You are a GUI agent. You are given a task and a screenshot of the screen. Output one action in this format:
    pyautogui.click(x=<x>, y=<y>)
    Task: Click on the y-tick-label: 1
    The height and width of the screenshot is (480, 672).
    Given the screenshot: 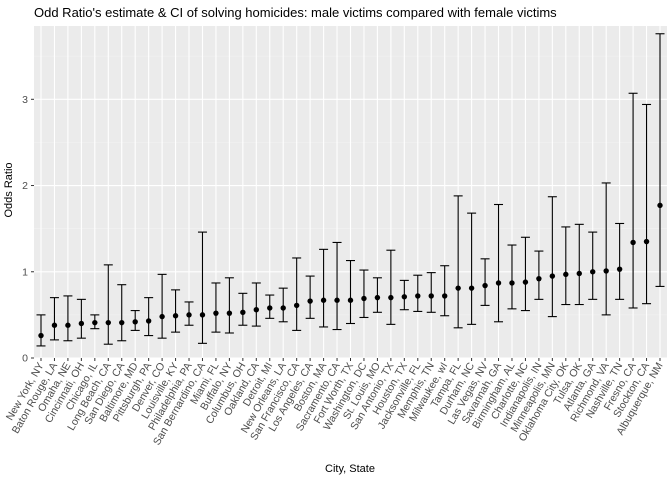 What is the action you would take?
    pyautogui.click(x=25, y=272)
    